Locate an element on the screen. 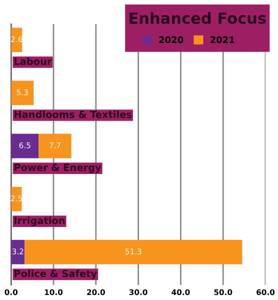 Image resolution: width=278 pixels, height=300 pixels. y-tick-label: Handlooms & Textiles is located at coordinates (73, 114).